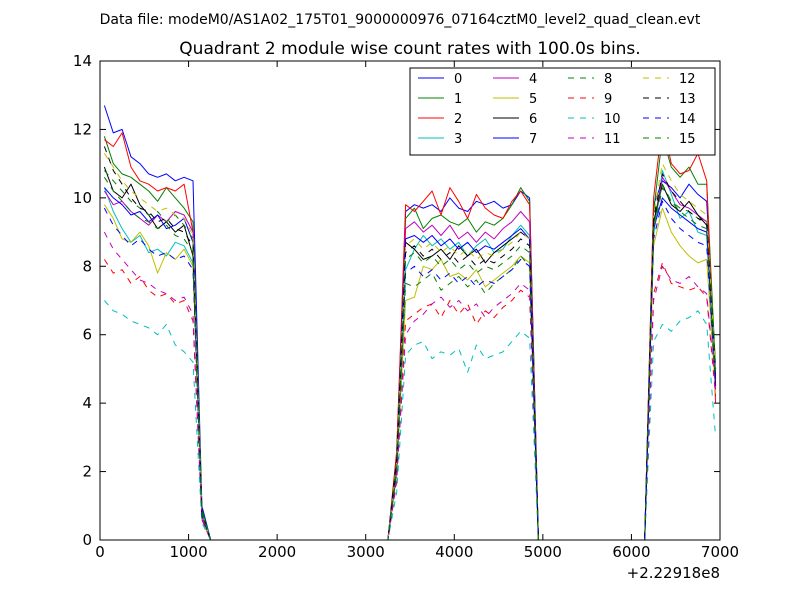 The width and height of the screenshot is (800, 600). What do you see at coordinates (533, 139) in the screenshot?
I see `legend-label-7: 7` at bounding box center [533, 139].